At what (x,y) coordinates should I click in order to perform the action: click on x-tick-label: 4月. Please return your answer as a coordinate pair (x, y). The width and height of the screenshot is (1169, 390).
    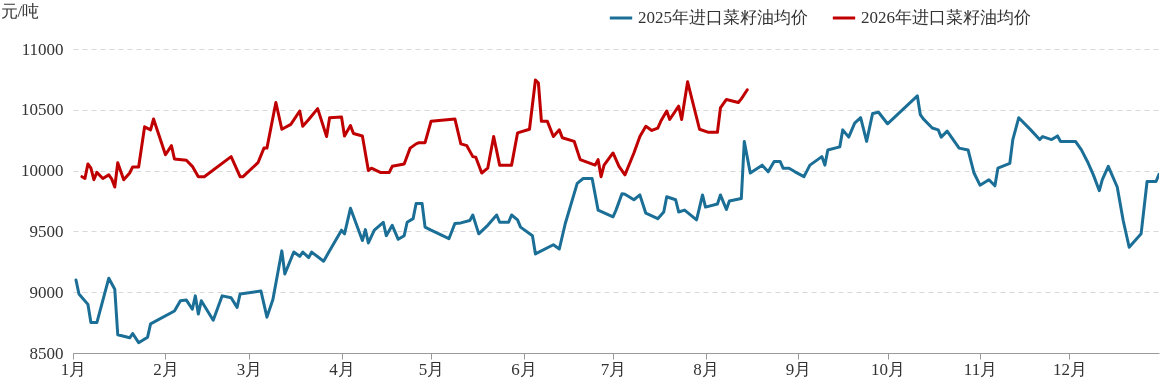
    Looking at the image, I should click on (342, 369).